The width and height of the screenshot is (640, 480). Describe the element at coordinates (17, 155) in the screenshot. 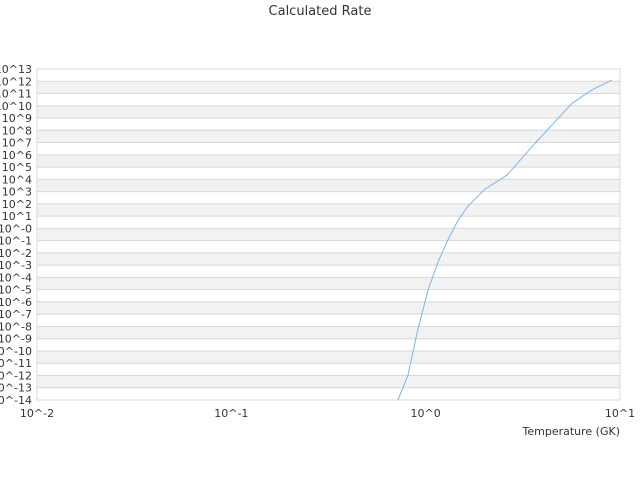

I see `y-tick-label: 10^6` at that location.